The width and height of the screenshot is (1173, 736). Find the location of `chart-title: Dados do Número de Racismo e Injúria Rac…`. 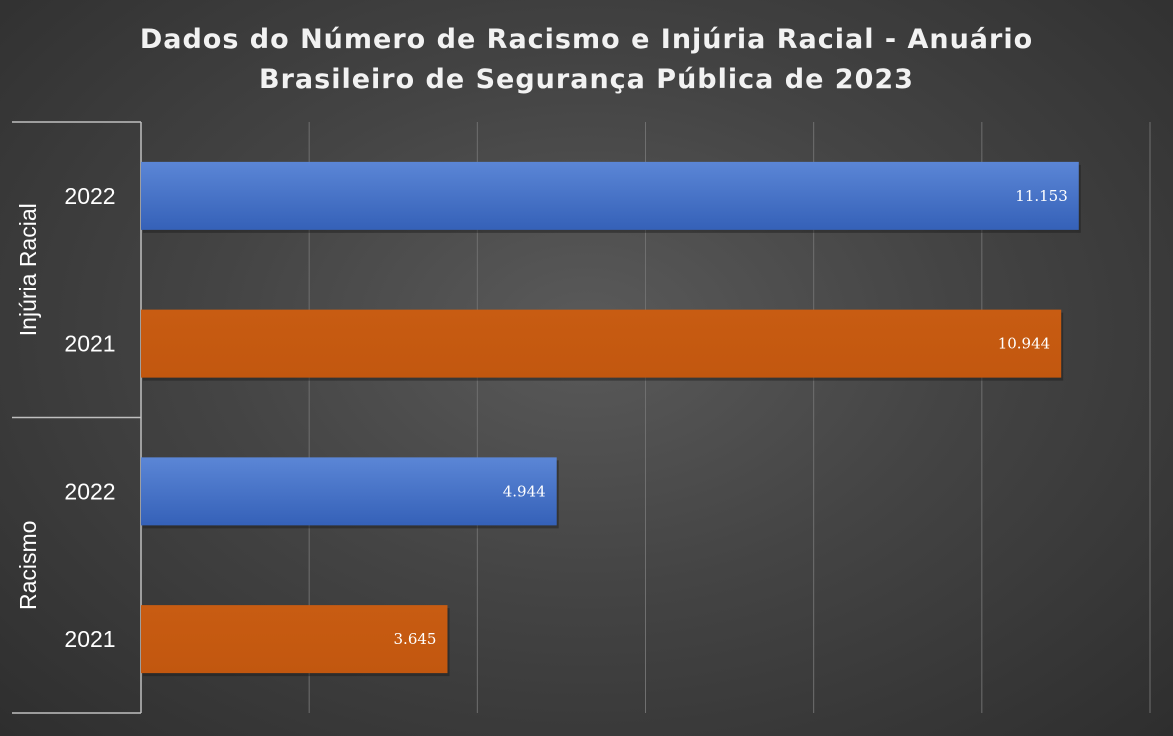

chart-title: Dados do Número de Racismo e Injúria Rac… is located at coordinates (586, 60).